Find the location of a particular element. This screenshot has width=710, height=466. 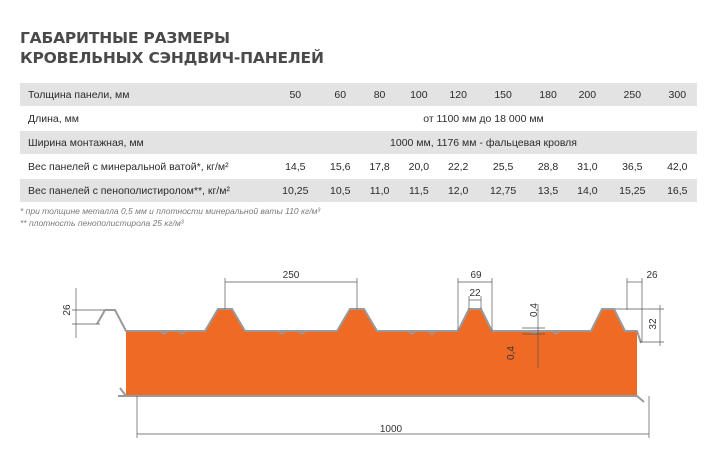

weight-cell: 11,0 is located at coordinates (379, 190).